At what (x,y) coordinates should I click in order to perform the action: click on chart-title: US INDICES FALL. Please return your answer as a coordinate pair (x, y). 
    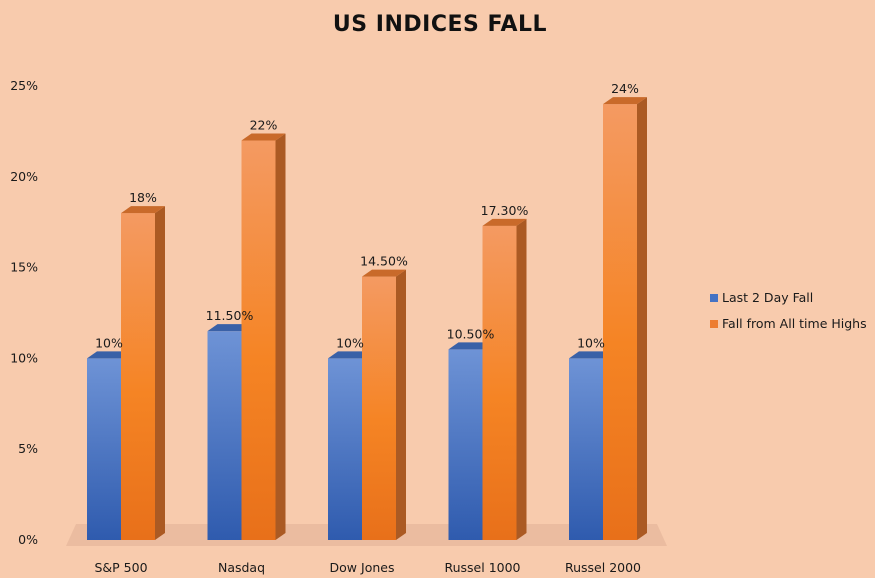
    Looking at the image, I should click on (440, 24).